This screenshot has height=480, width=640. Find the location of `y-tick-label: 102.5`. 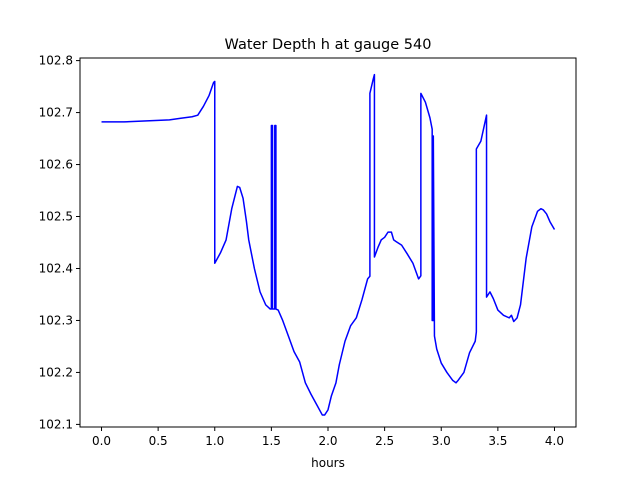

y-tick-label: 102.5 is located at coordinates (56, 217).